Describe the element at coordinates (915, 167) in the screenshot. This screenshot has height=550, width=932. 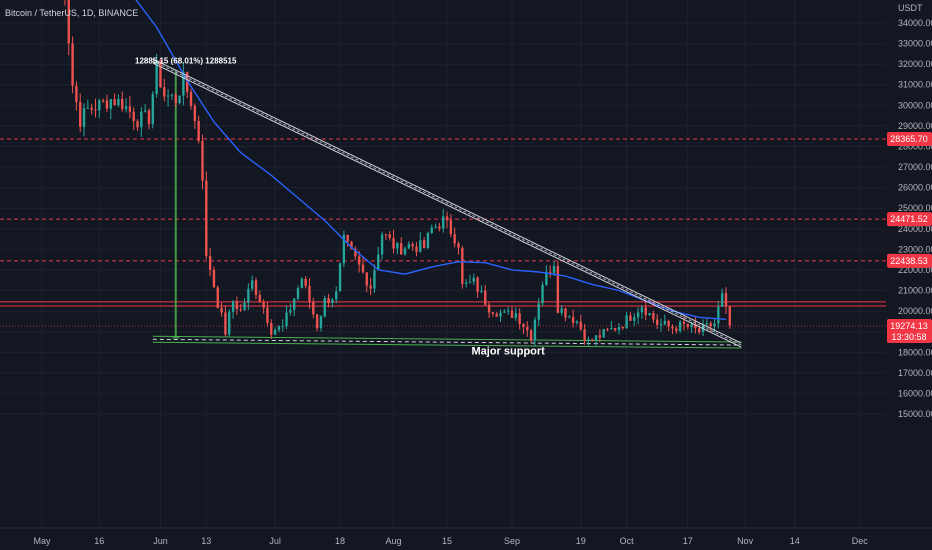
I see `price-tick-label: 27000.00` at that location.